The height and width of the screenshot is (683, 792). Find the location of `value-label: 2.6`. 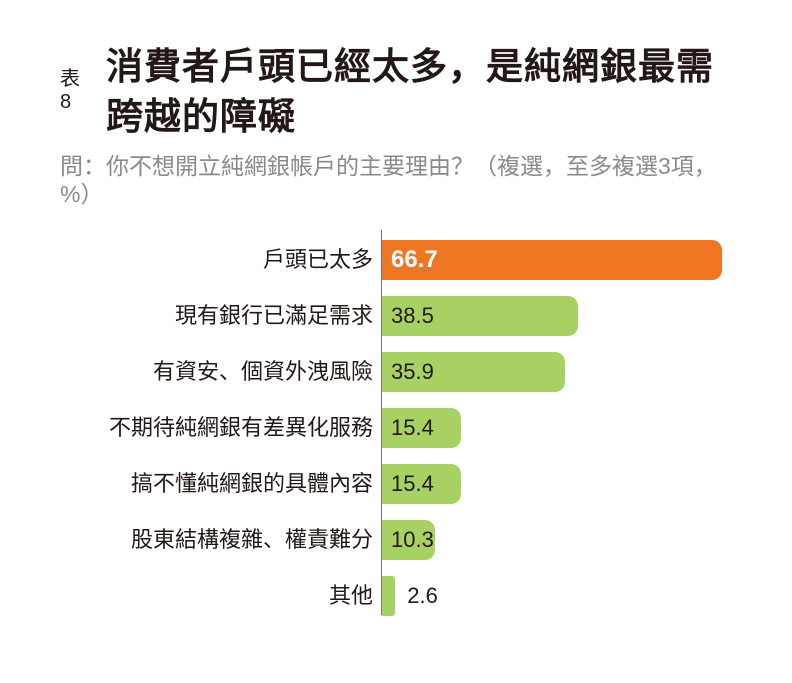

value-label: 2.6 is located at coordinates (422, 595).